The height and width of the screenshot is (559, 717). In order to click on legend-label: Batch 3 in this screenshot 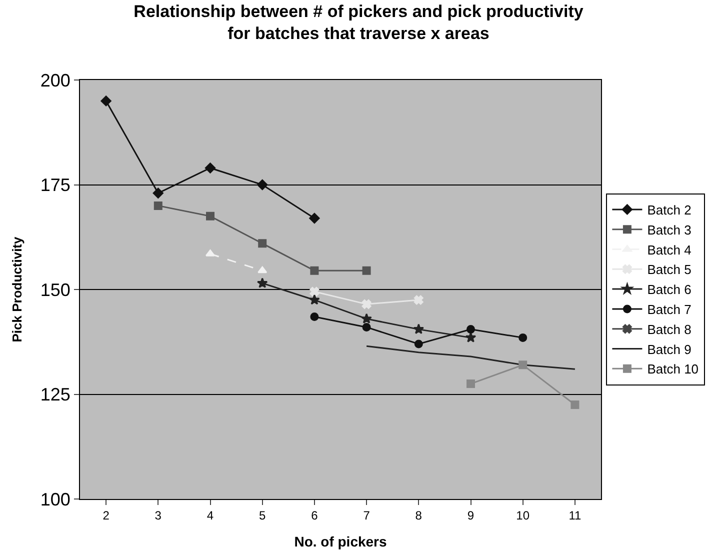, I will do `click(669, 230)`.